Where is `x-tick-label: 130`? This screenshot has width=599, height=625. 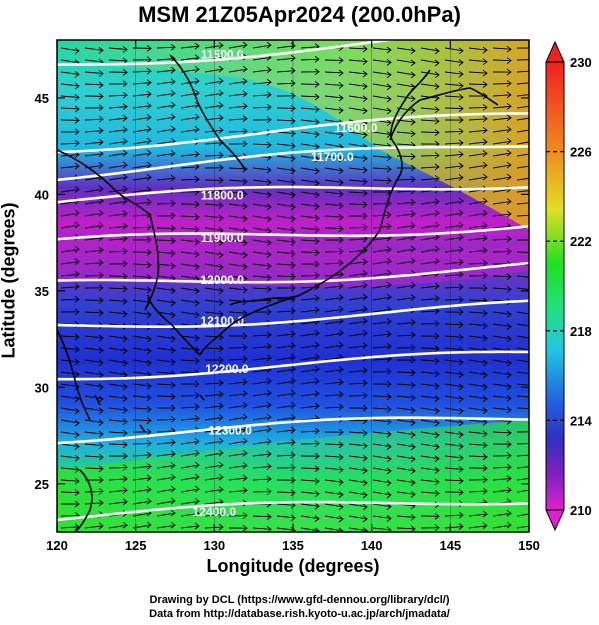 x-tick-label: 130 is located at coordinates (214, 545).